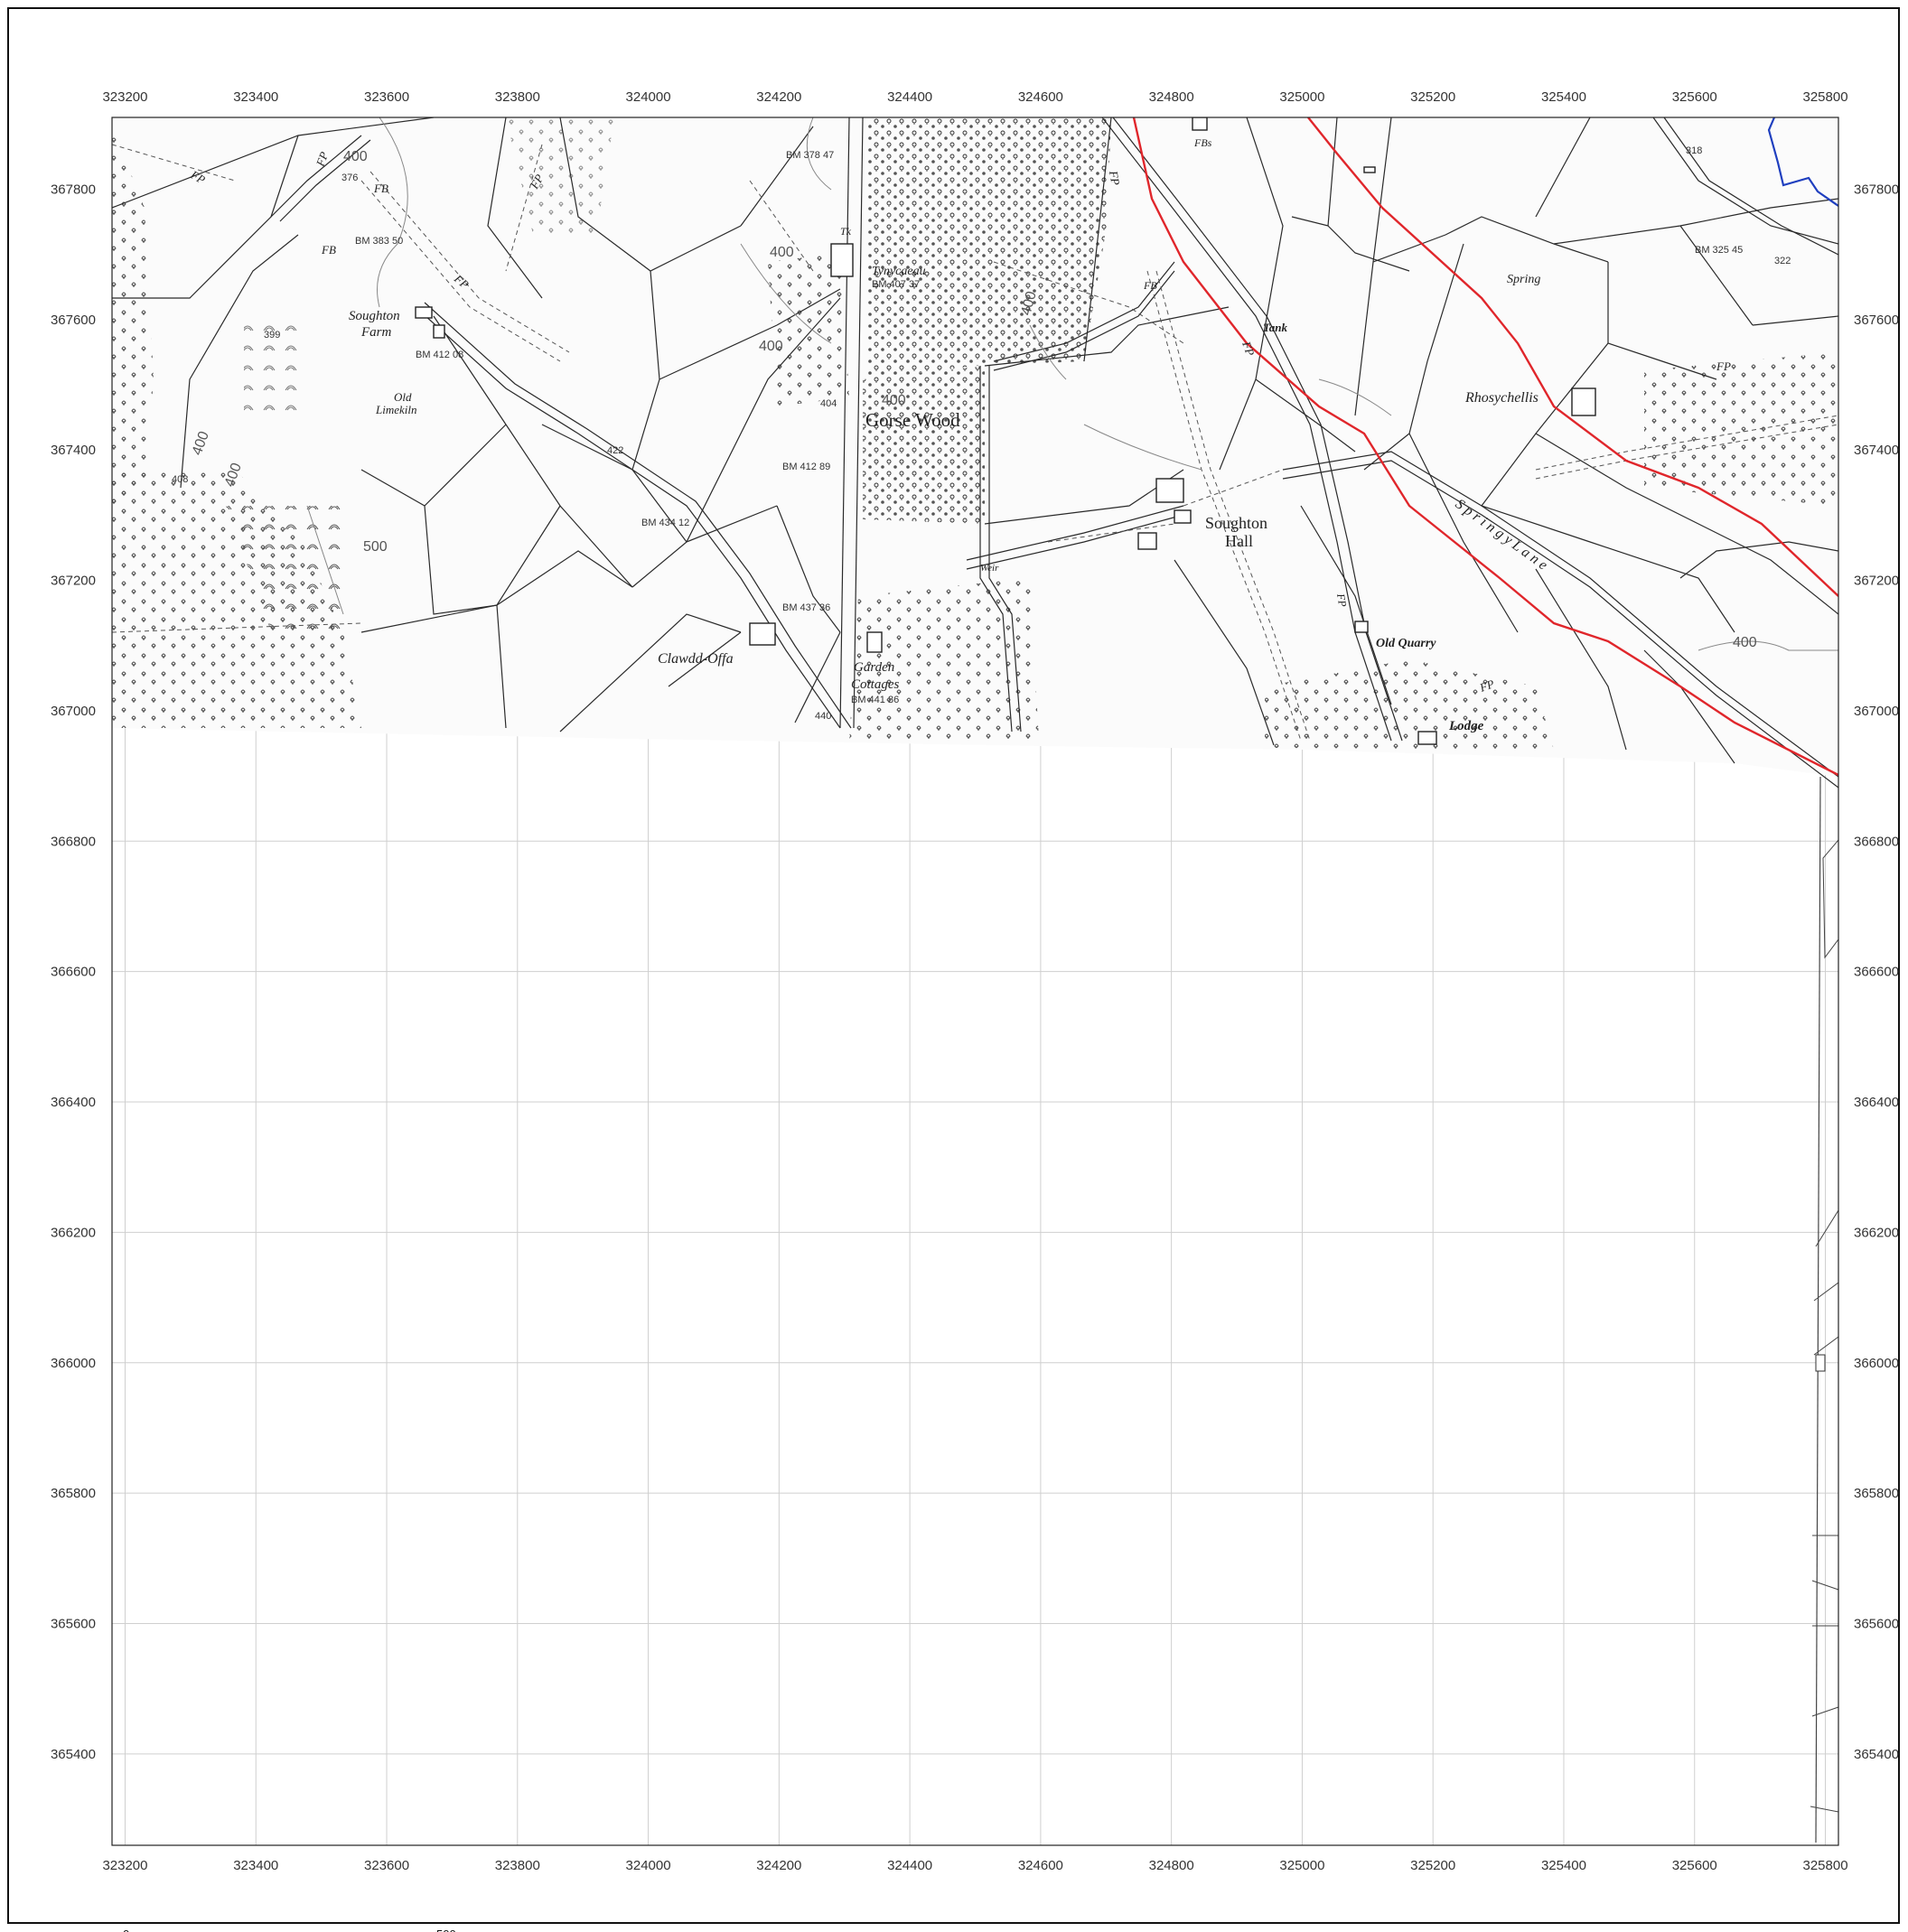 The image size is (1908, 1932). Describe the element at coordinates (665, 523) in the screenshot. I see `bm-label: BM 434 12` at that location.